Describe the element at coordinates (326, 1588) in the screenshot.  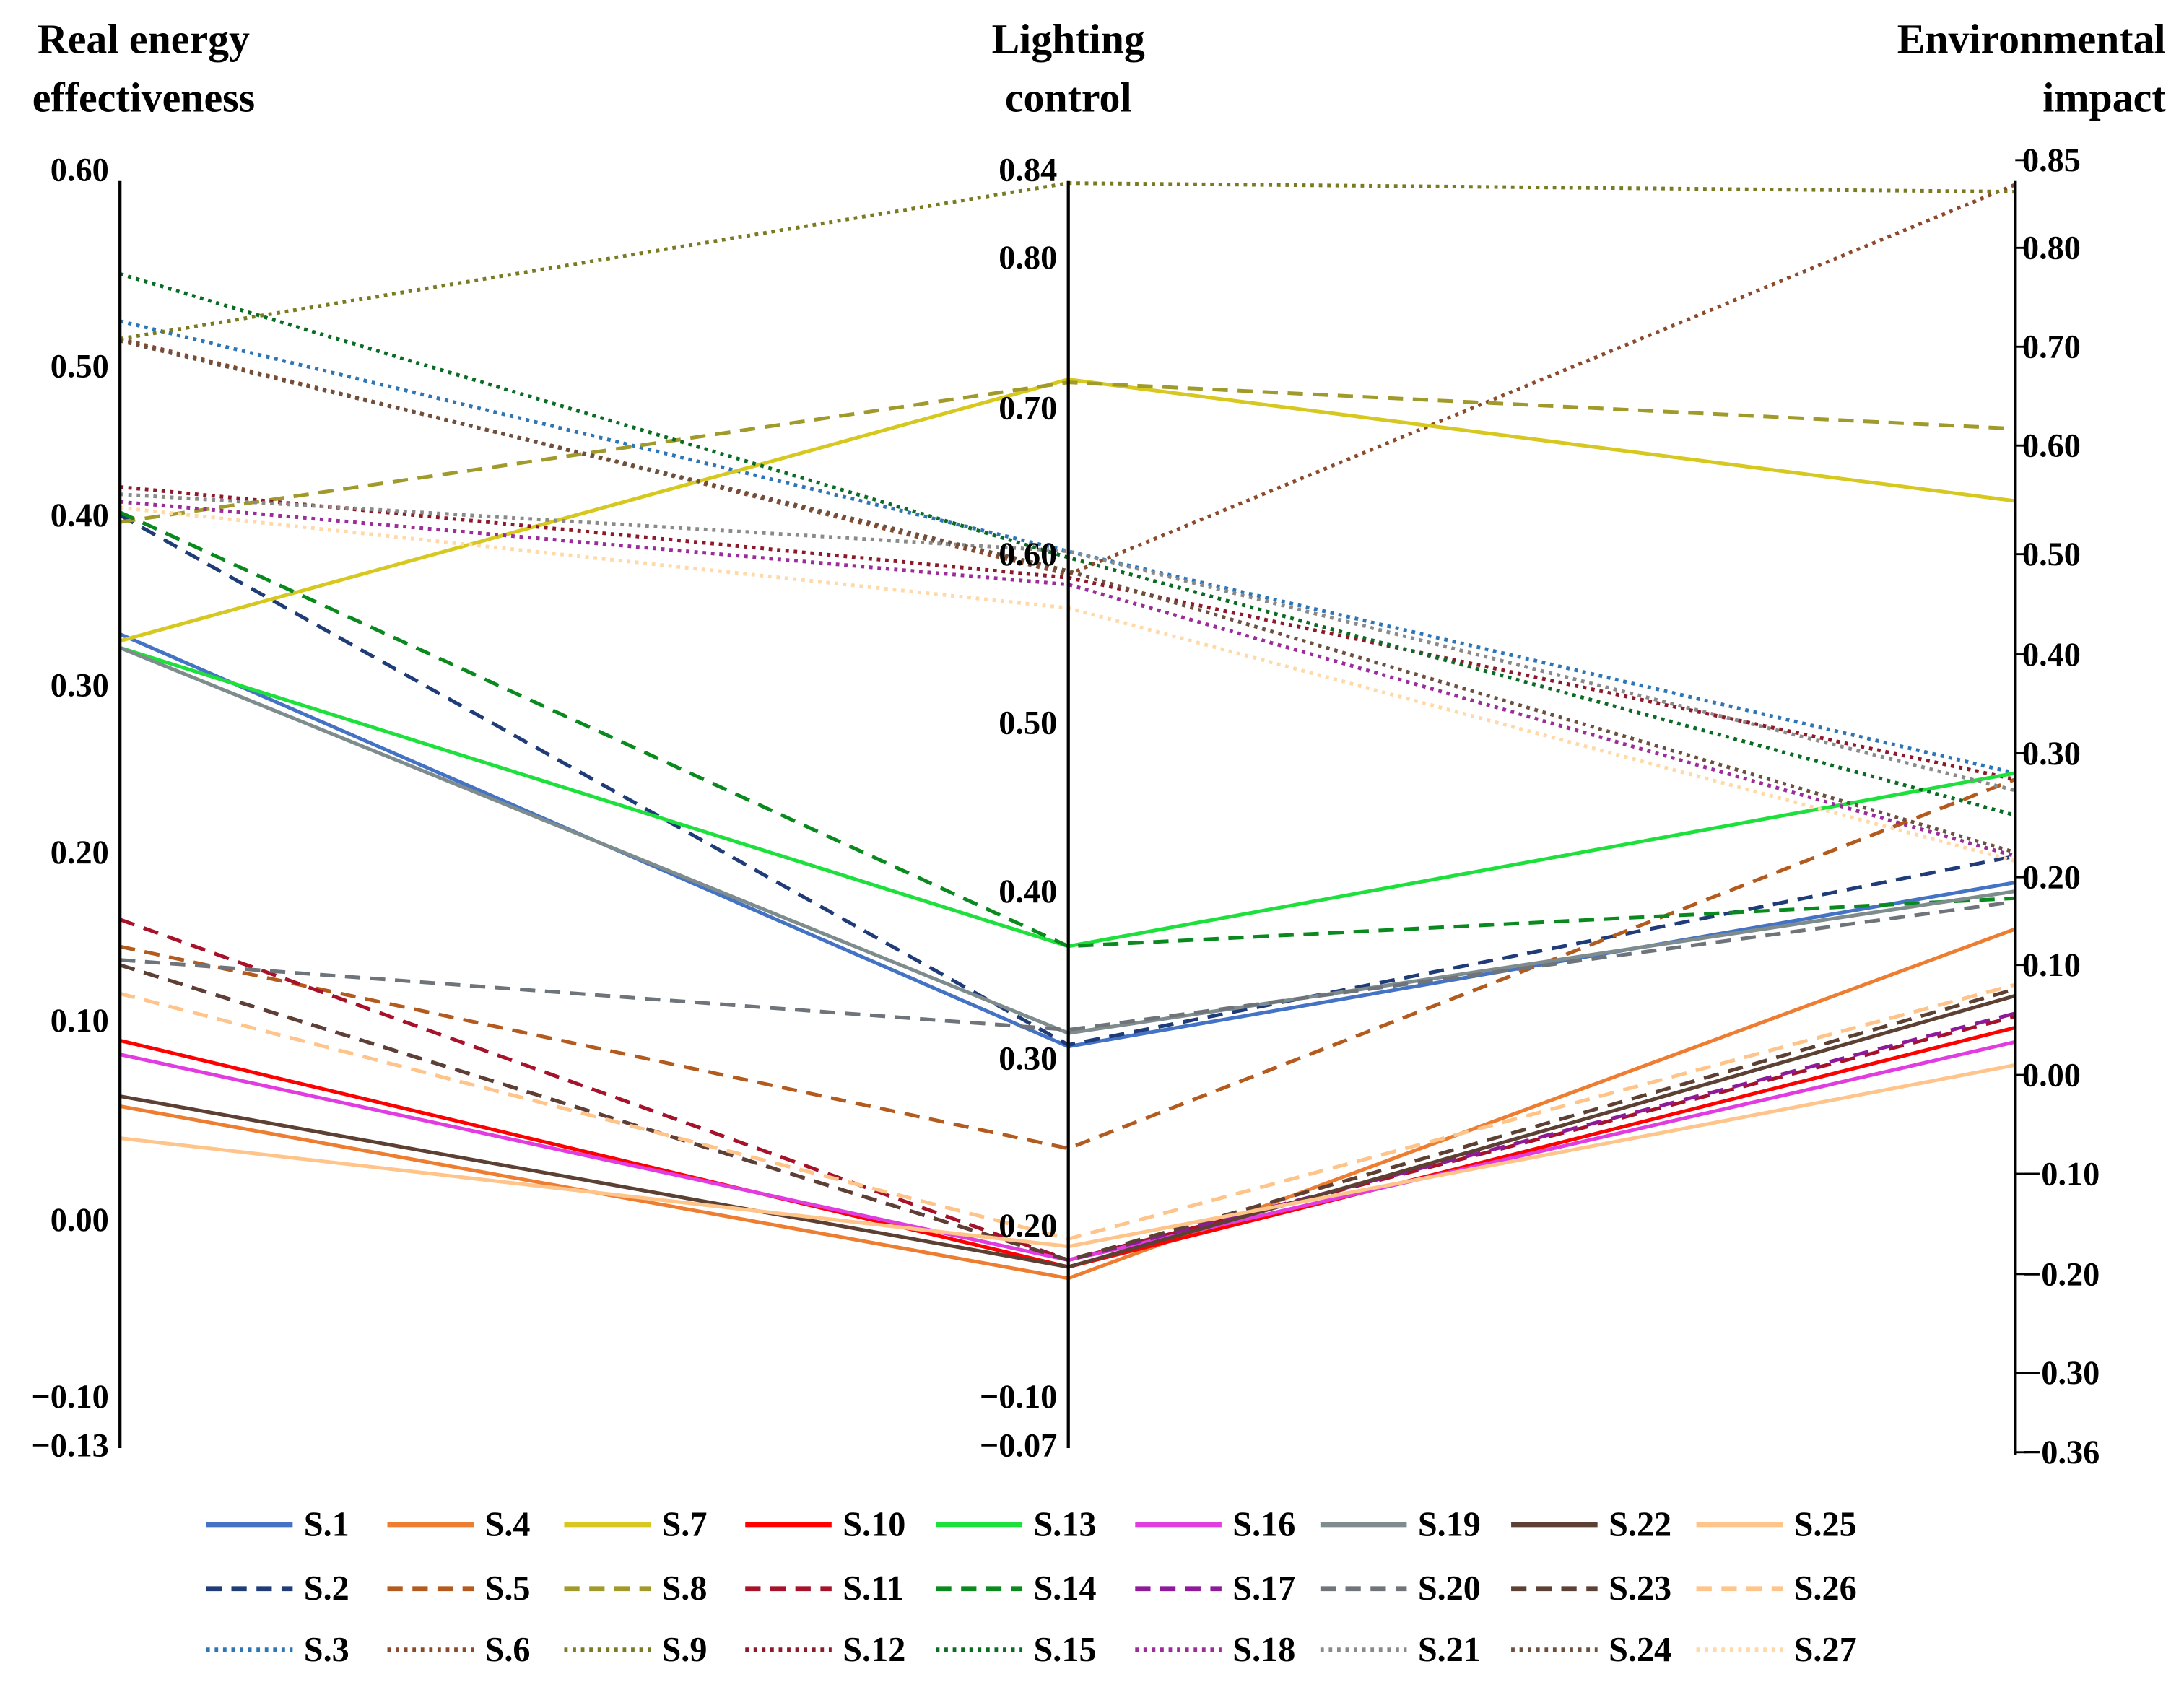
I see `legend-label: S.2` at that location.